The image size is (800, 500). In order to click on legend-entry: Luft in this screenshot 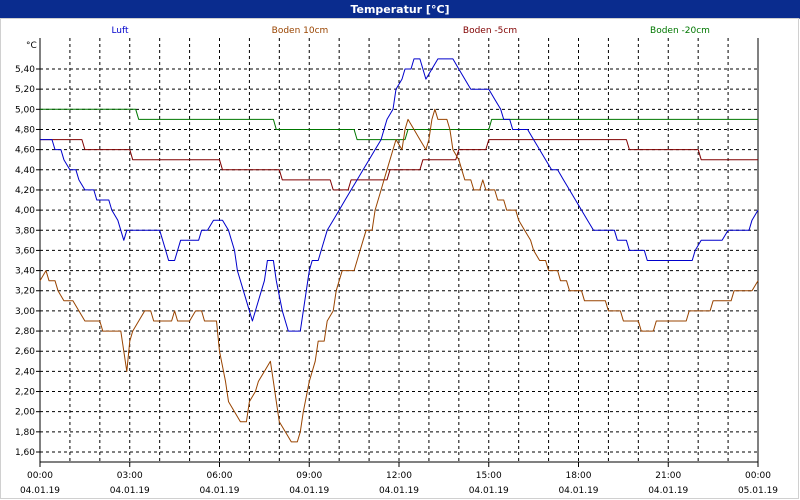, I will do `click(120, 31)`.